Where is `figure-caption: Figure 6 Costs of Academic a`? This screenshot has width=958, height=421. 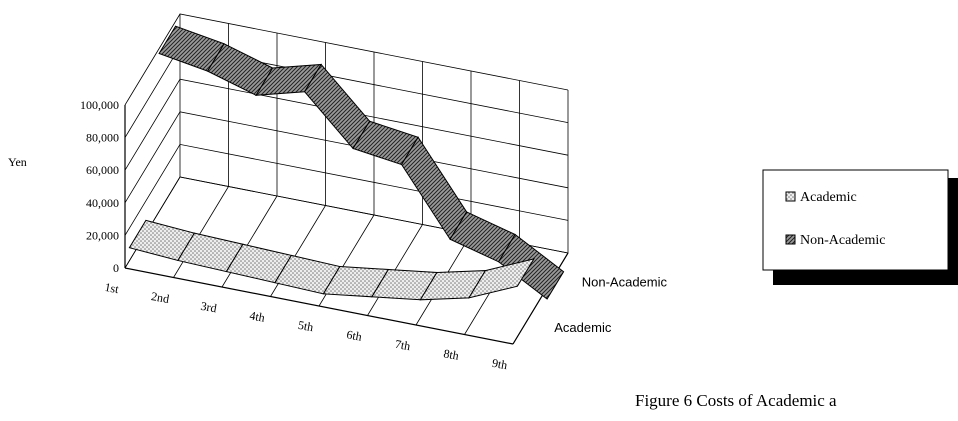
figure-caption: Figure 6 Costs of Academic a is located at coordinates (736, 400).